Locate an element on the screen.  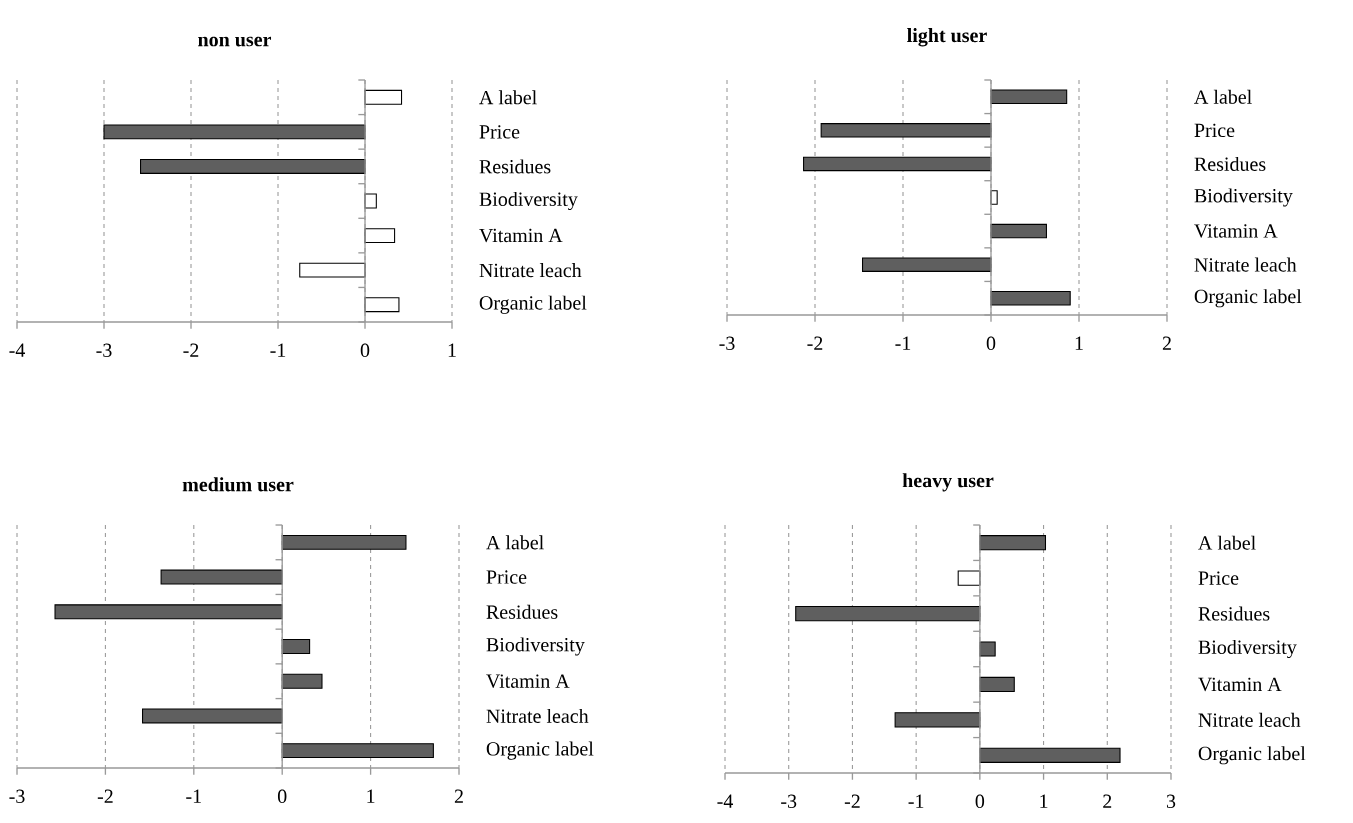
chart-title: light user is located at coordinates (947, 37).